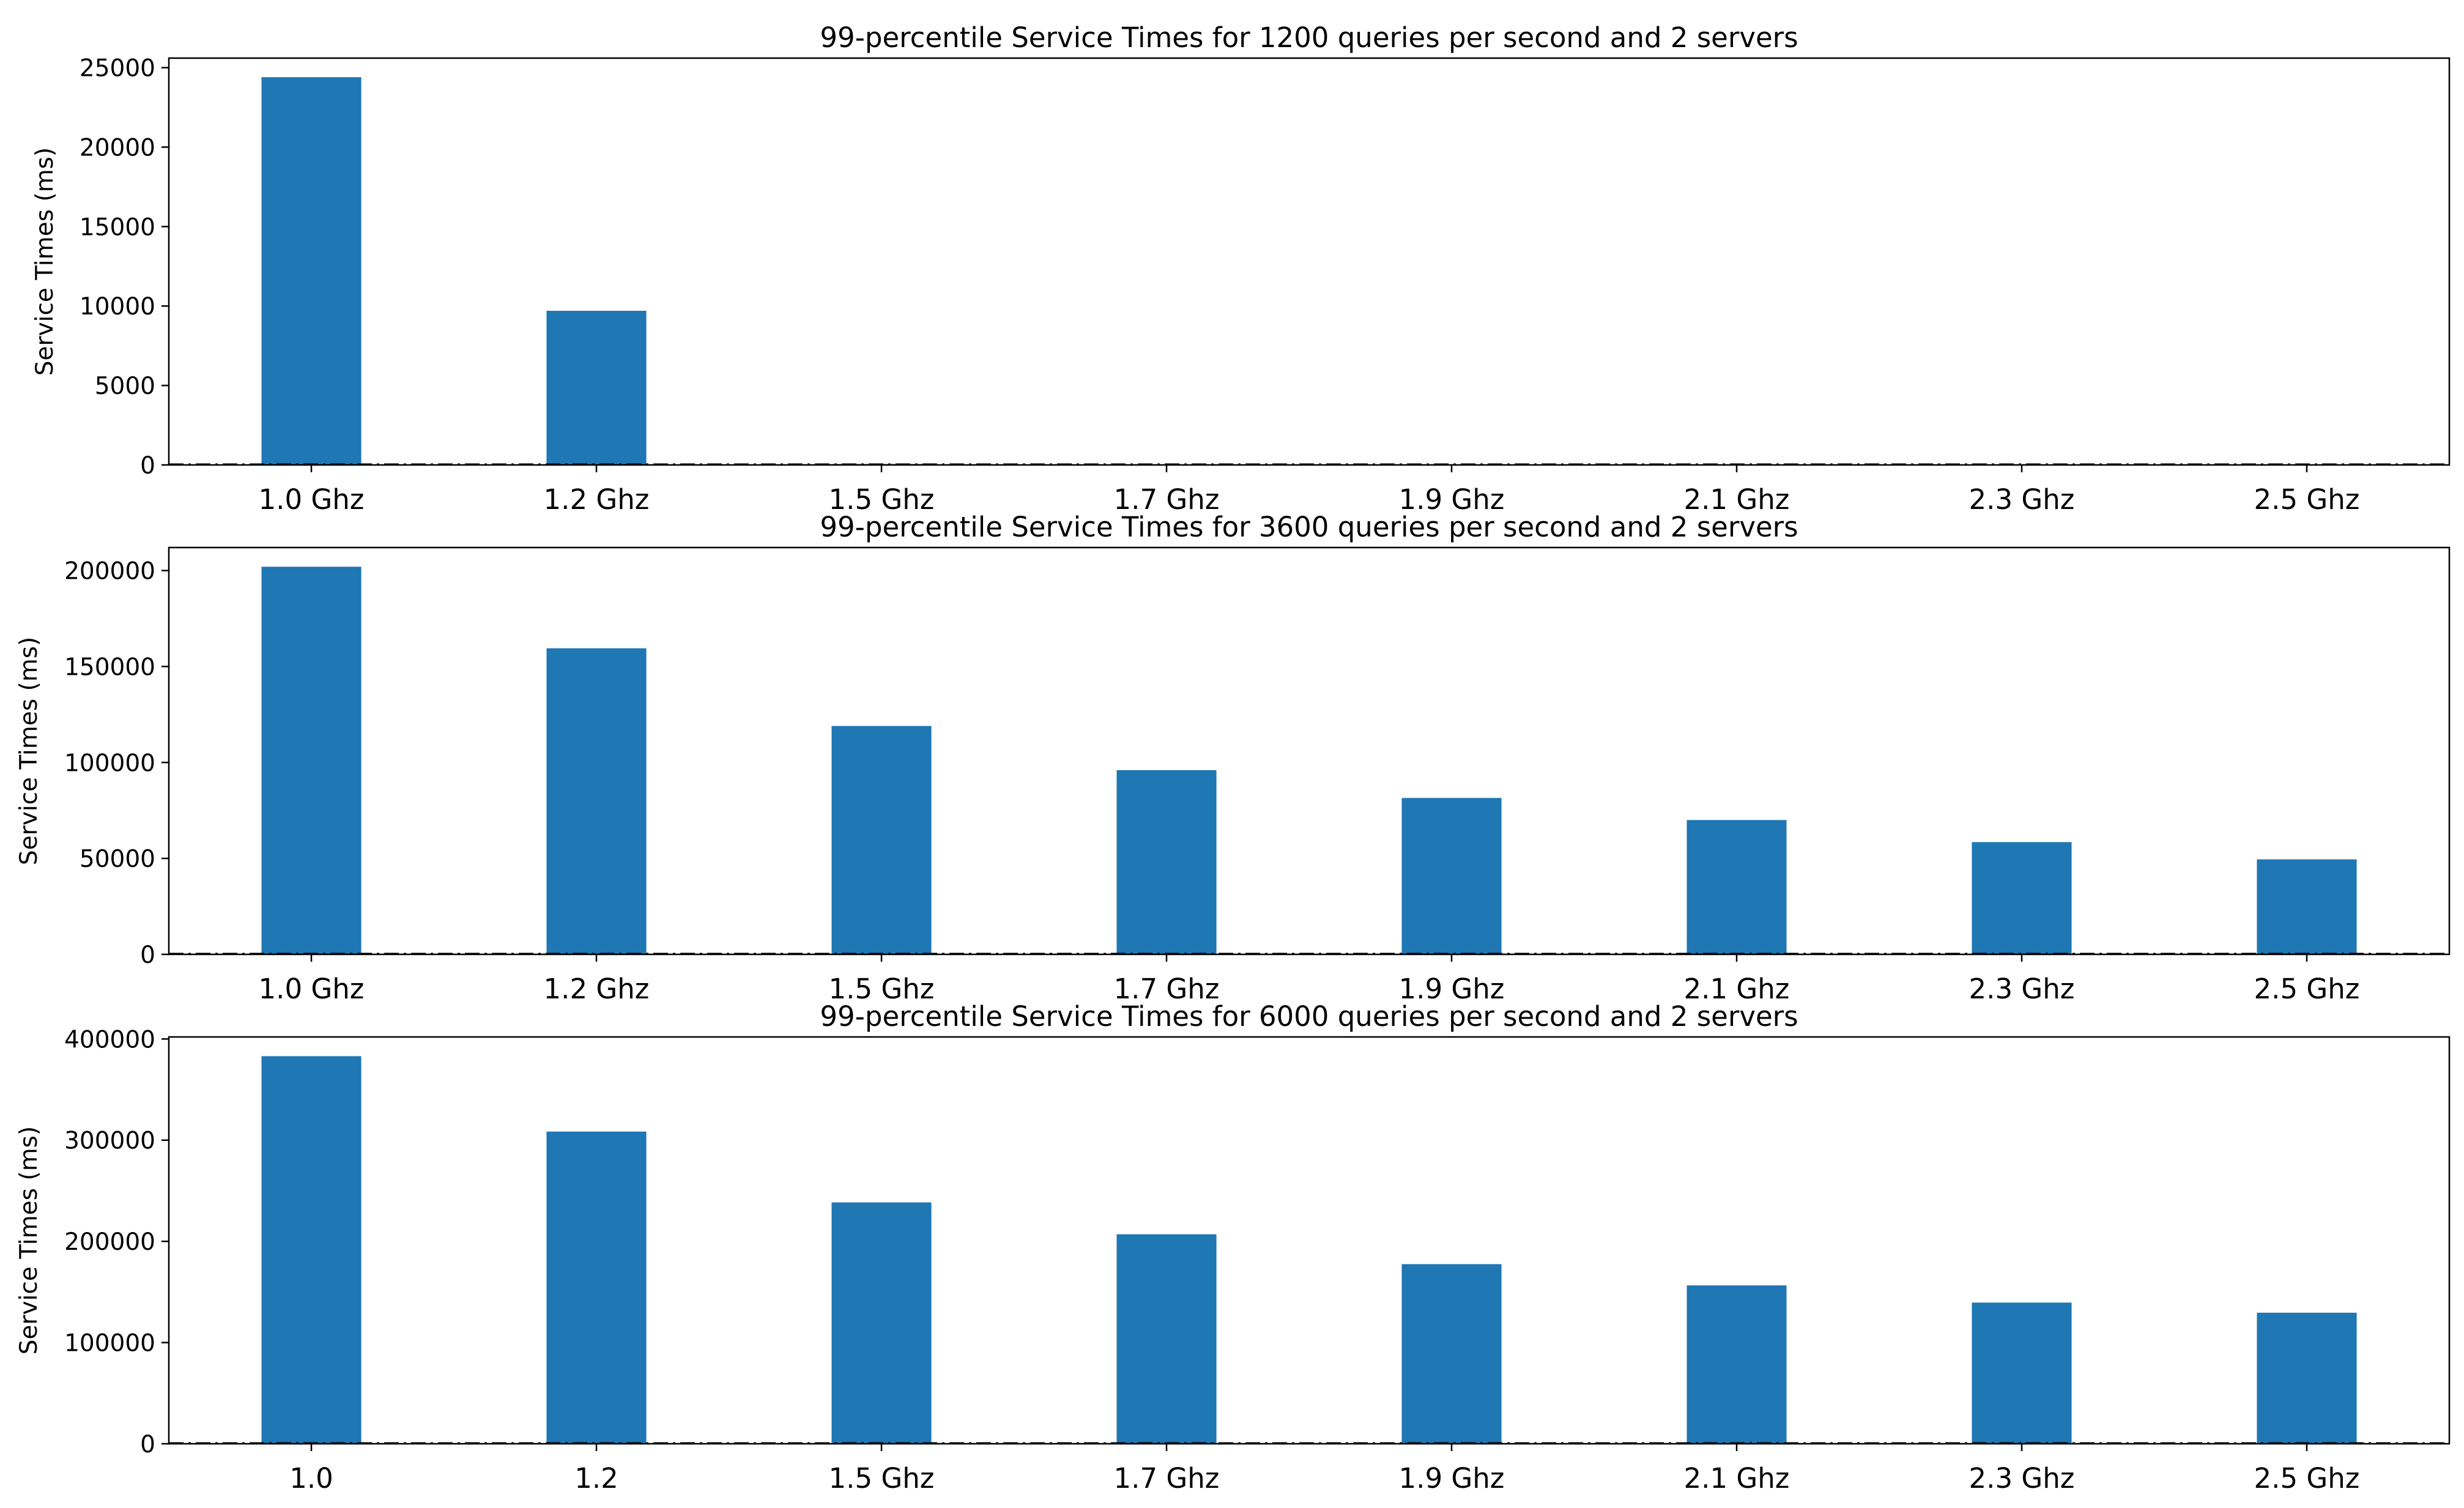 The height and width of the screenshot is (1508, 2464). Describe the element at coordinates (117, 859) in the screenshot. I see `y-tick-label: 50000` at that location.